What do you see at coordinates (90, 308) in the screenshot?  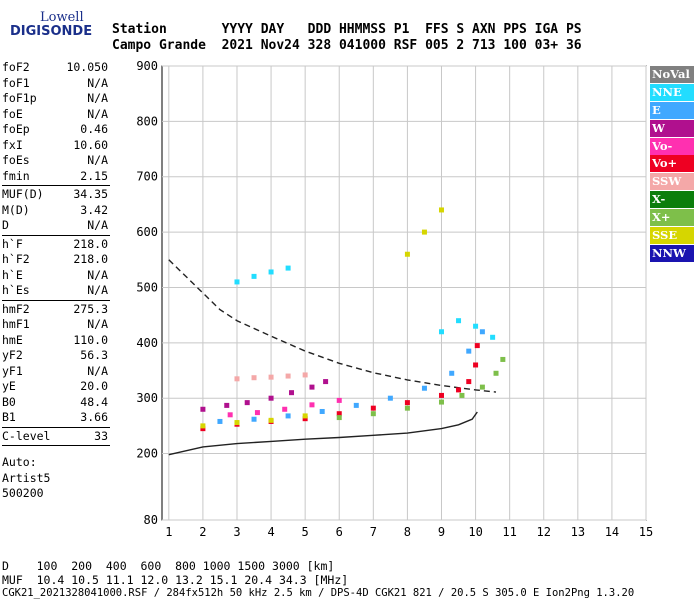 I see `param-value: 275.3` at bounding box center [90, 308].